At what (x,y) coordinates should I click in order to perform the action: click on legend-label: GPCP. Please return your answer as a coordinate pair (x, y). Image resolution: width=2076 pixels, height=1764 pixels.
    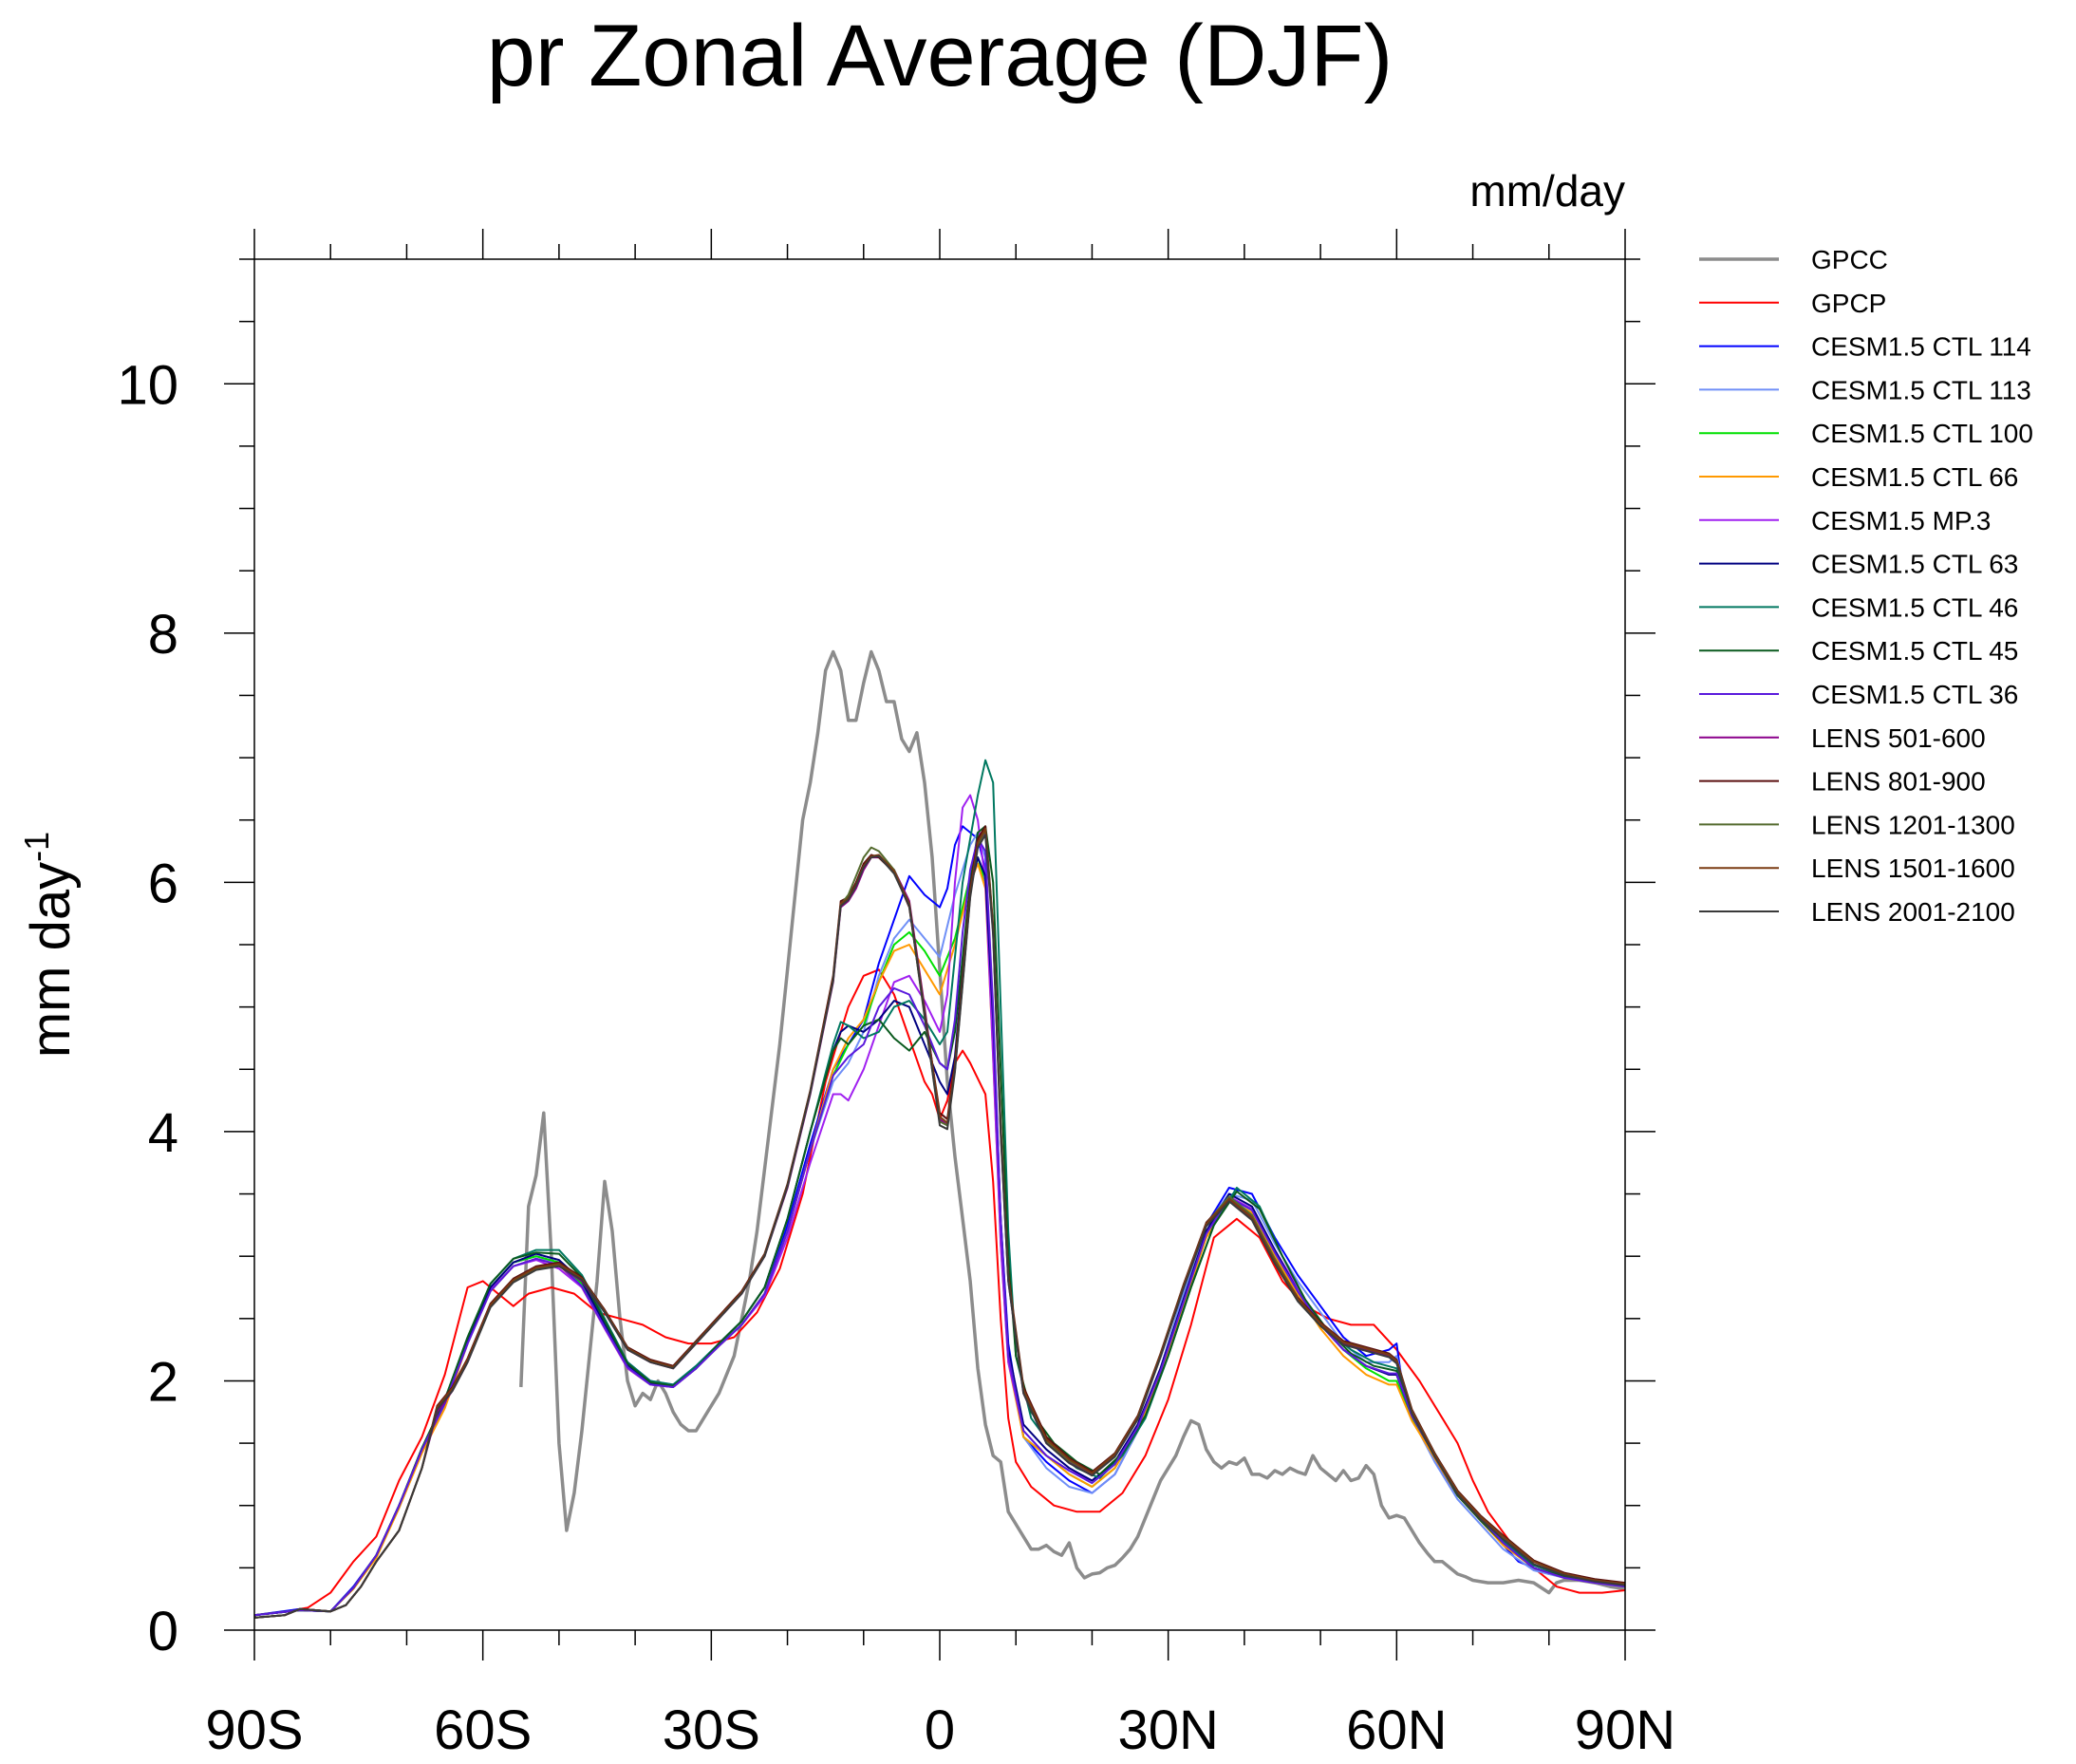
    Looking at the image, I should click on (1848, 304).